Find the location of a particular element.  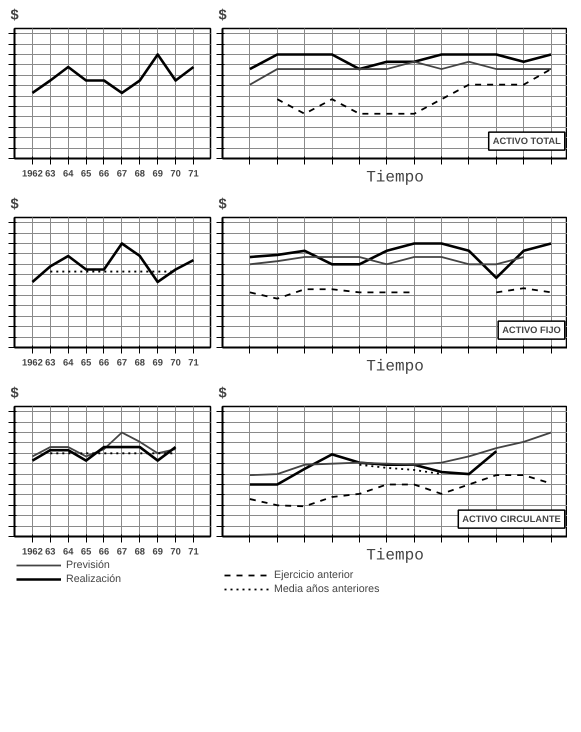

legend-label: Media años anteriores is located at coordinates (327, 589).